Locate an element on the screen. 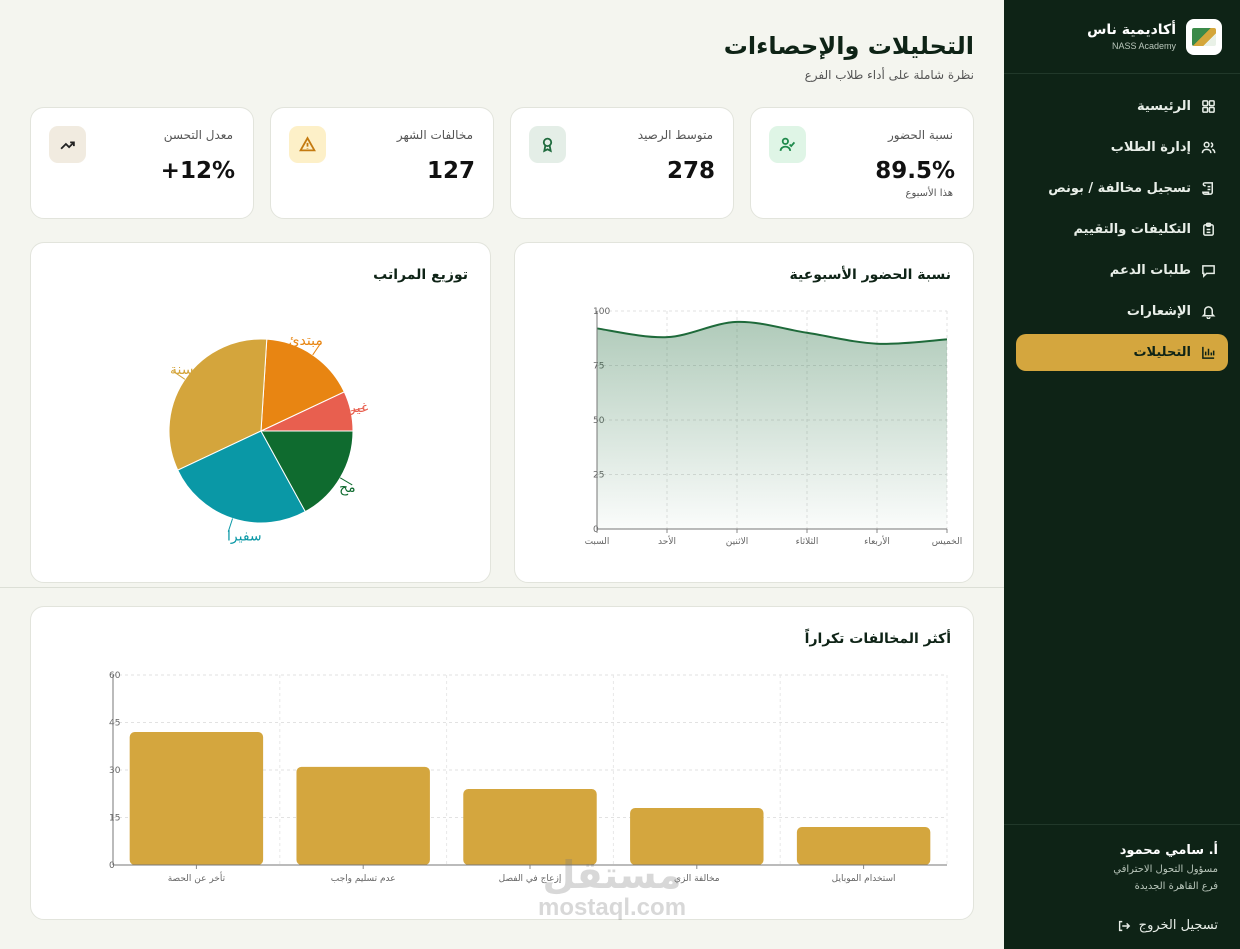  page-title: التحليلات والإحصاءات is located at coordinates (848, 46).